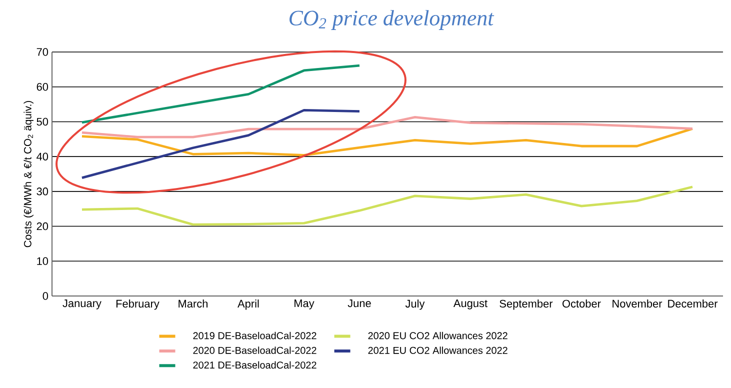  What do you see at coordinates (438, 336) in the screenshot?
I see `legend-label: 2020 EU CO2 Allowances 2022` at bounding box center [438, 336].